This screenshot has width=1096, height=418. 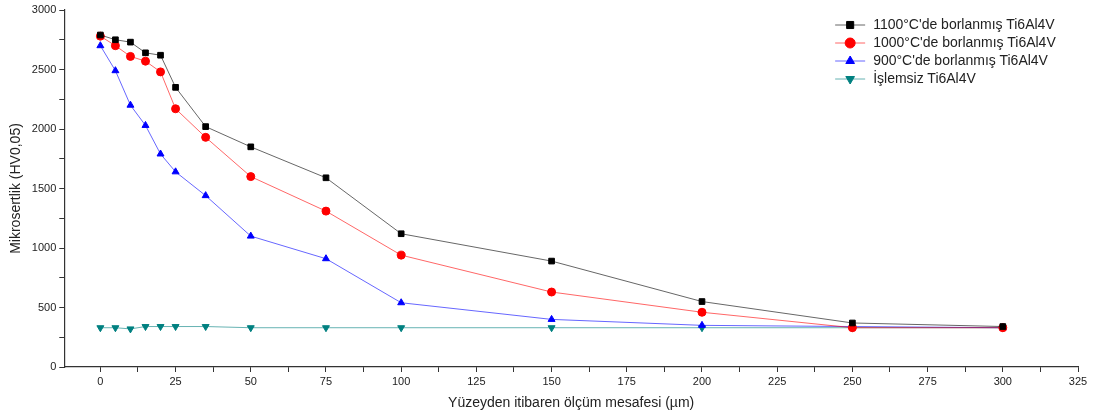 I want to click on y-tick-label: 2500, so click(x=44, y=68).